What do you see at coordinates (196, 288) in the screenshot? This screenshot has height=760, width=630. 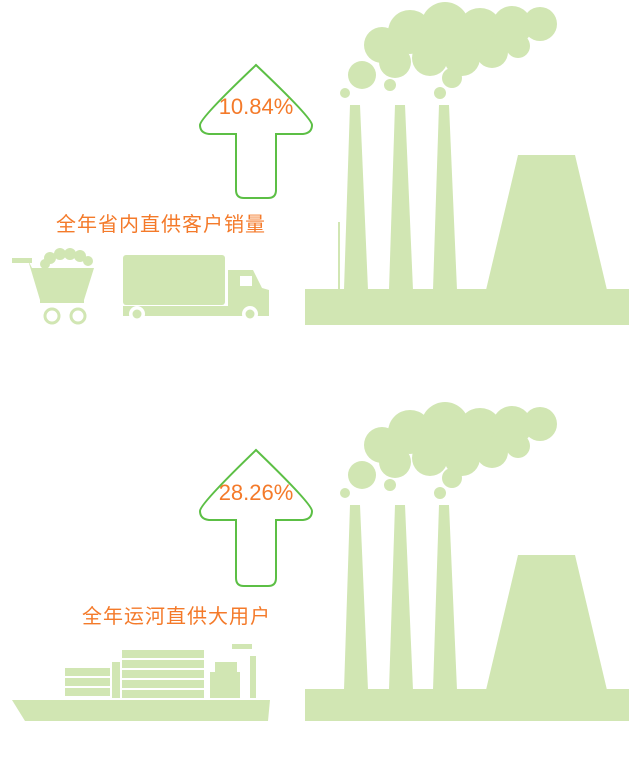 I see `truck-icon` at bounding box center [196, 288].